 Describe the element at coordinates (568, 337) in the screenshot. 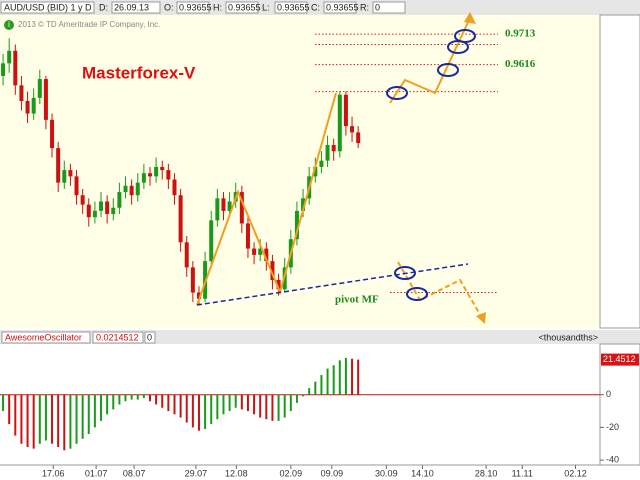

I see `osc-units: <thousandths>` at that location.